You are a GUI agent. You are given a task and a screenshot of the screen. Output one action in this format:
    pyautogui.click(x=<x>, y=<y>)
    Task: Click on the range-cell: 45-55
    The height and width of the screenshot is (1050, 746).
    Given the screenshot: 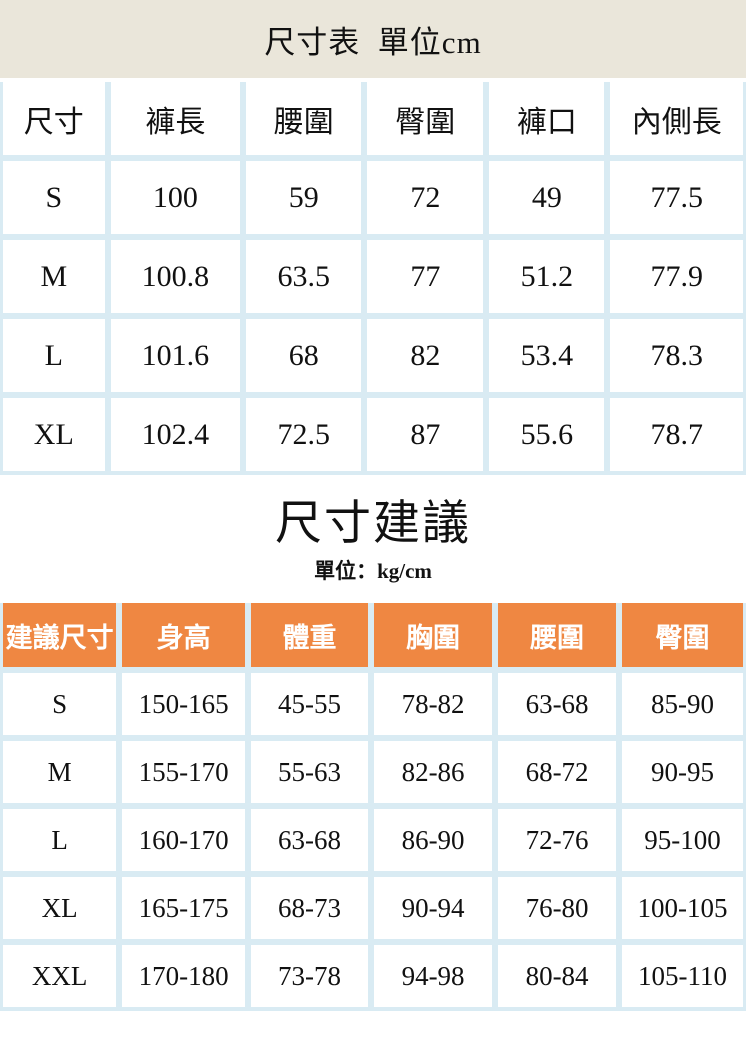 What is the action you would take?
    pyautogui.click(x=310, y=704)
    